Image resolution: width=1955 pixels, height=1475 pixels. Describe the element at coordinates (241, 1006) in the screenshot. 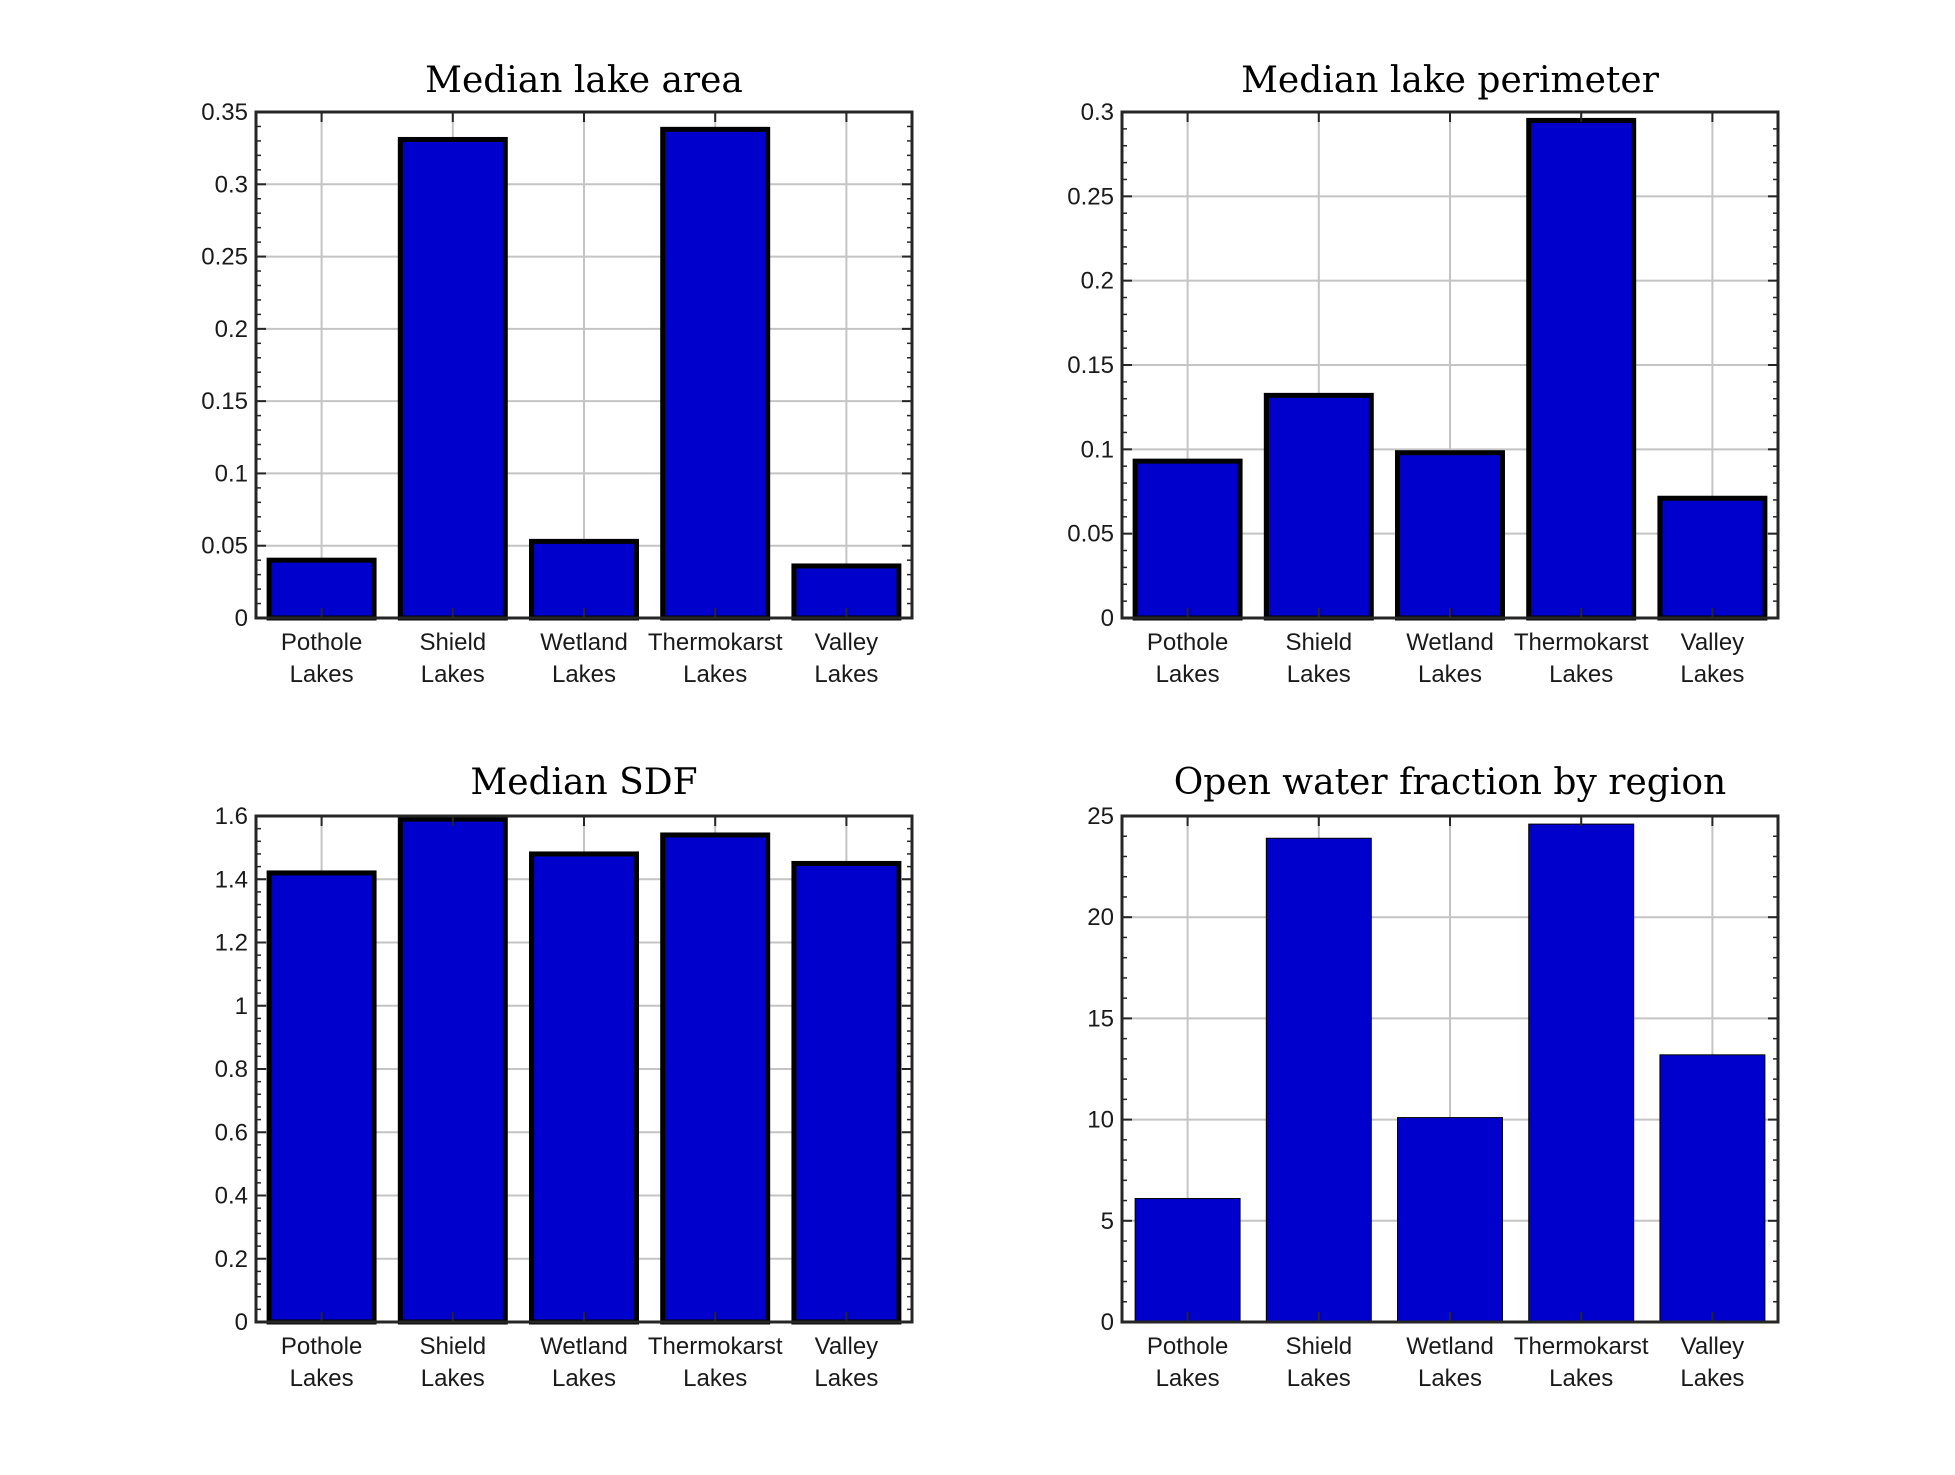

I see `y-tick-label: 1` at that location.